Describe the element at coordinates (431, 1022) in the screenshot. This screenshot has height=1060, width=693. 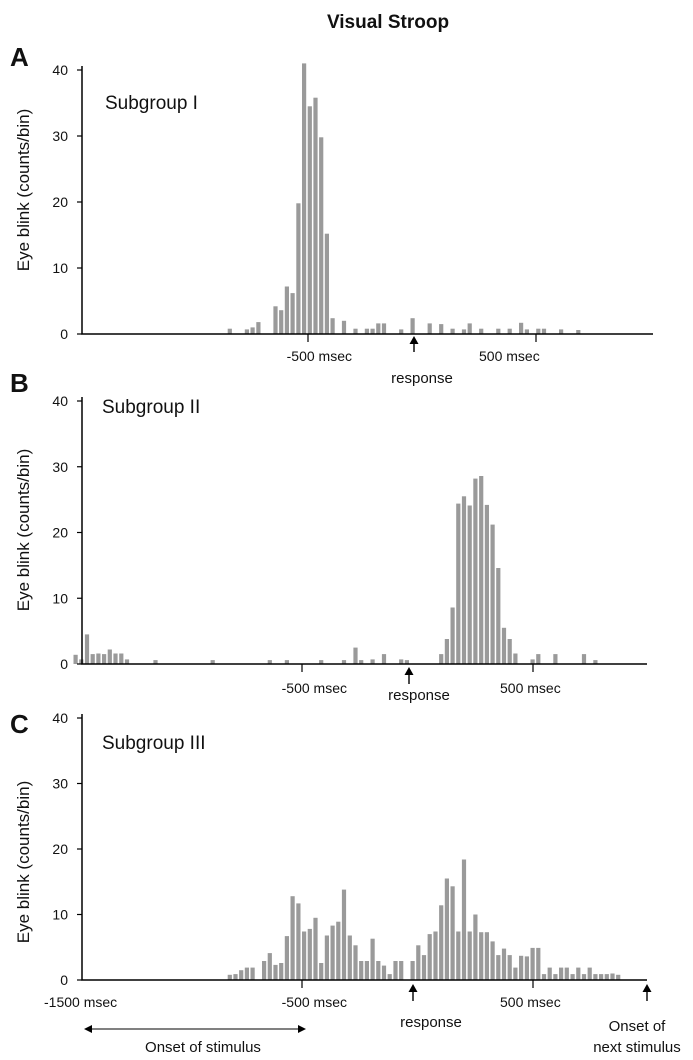
I see `response-label-c: response` at that location.